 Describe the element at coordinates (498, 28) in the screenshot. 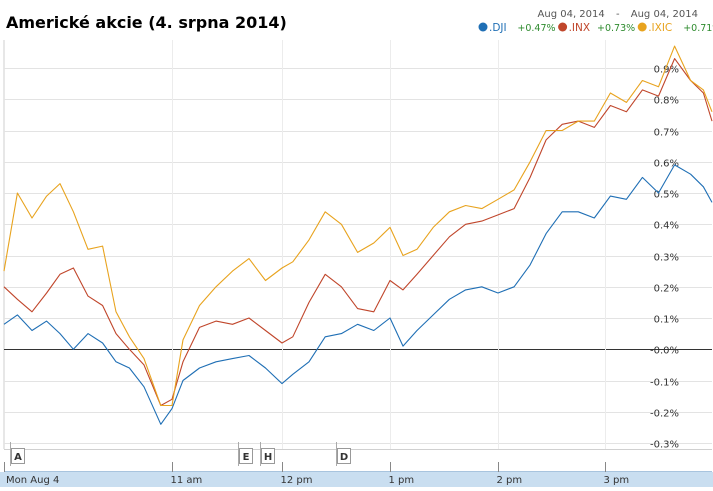

I see `legend-series-name: .DJI` at that location.